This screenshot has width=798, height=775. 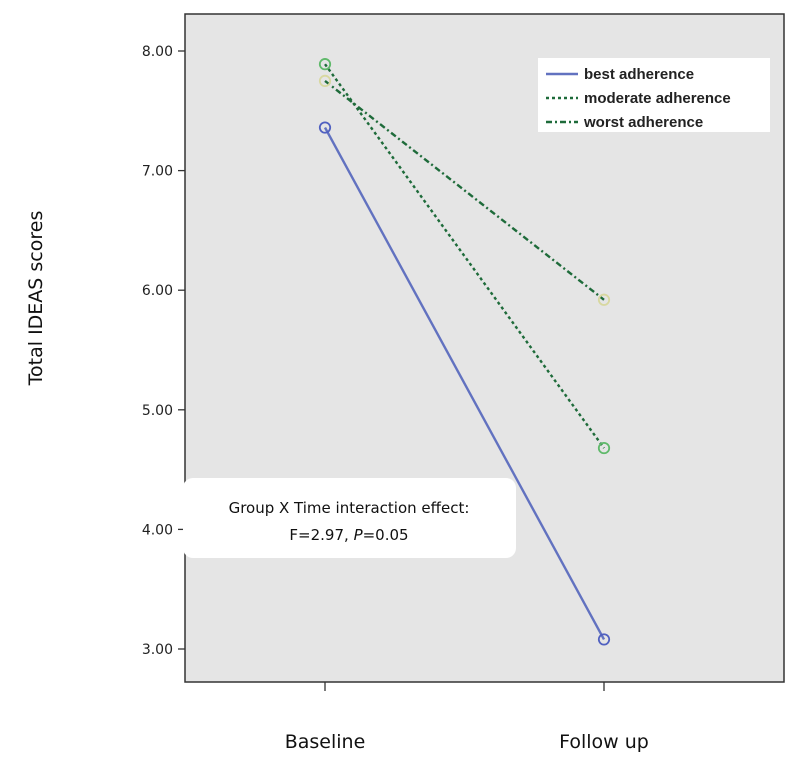 I want to click on y-tick-label: 5.00, so click(x=157, y=411).